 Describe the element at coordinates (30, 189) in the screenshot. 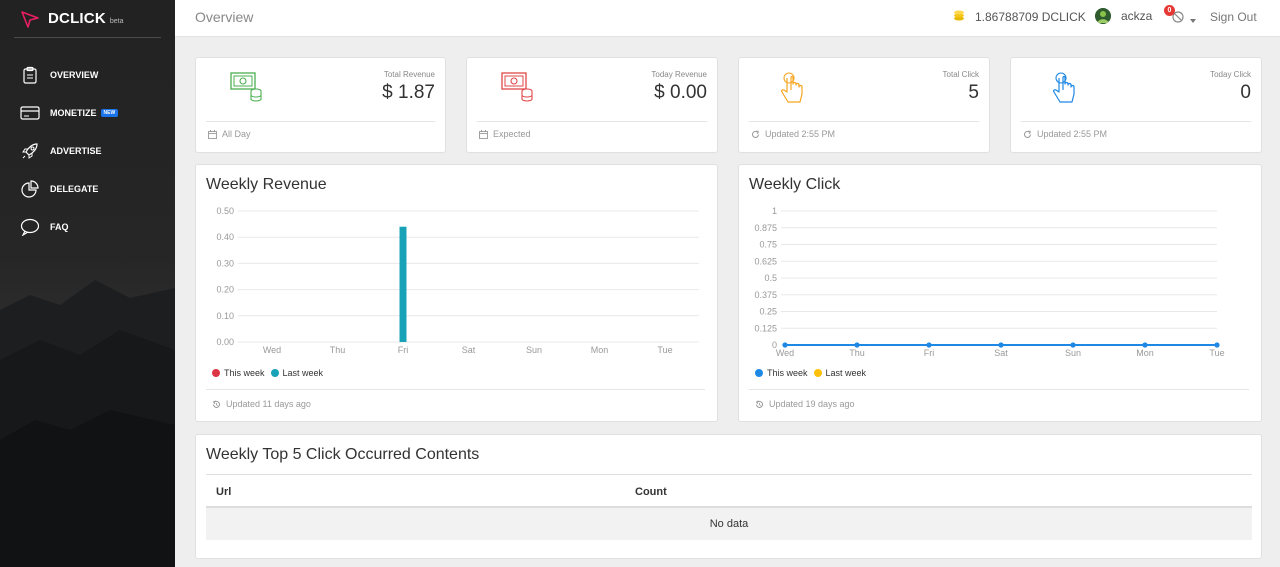

I see `pie-chart-icon` at that location.